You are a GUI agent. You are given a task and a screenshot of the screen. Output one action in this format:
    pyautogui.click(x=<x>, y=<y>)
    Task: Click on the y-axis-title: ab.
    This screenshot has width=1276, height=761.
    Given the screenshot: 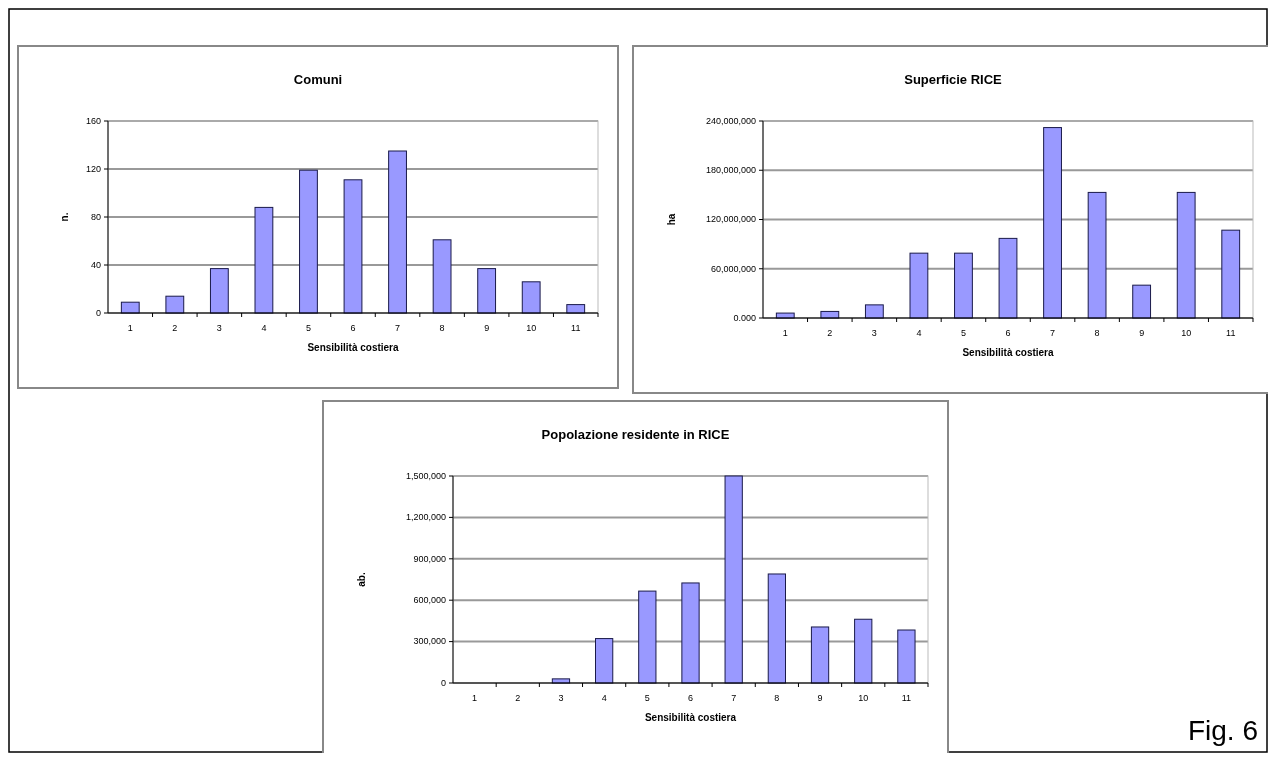 What is the action you would take?
    pyautogui.click(x=361, y=579)
    